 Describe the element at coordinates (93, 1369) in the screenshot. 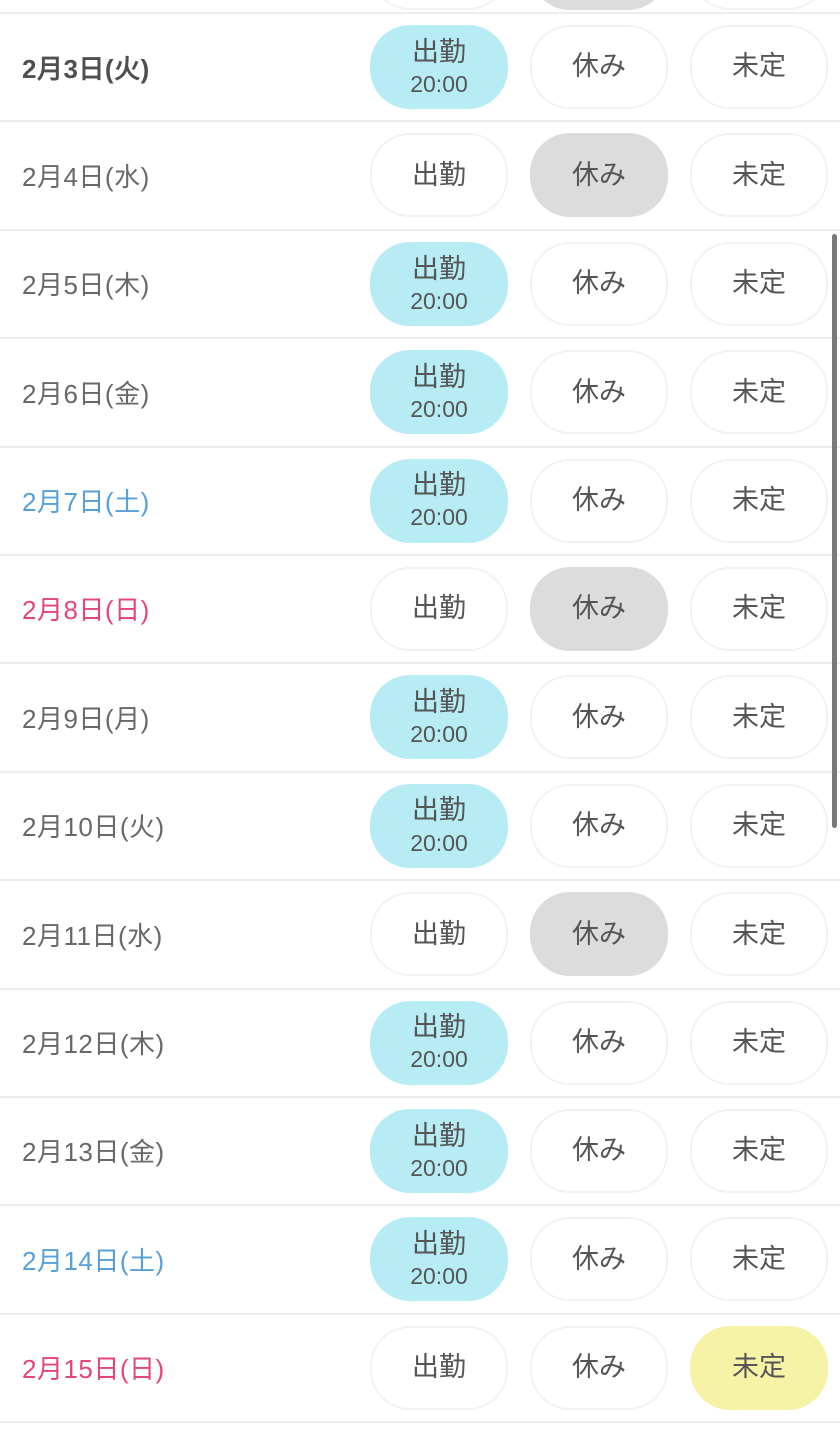

I see `date-label: 2月15日(日)` at that location.